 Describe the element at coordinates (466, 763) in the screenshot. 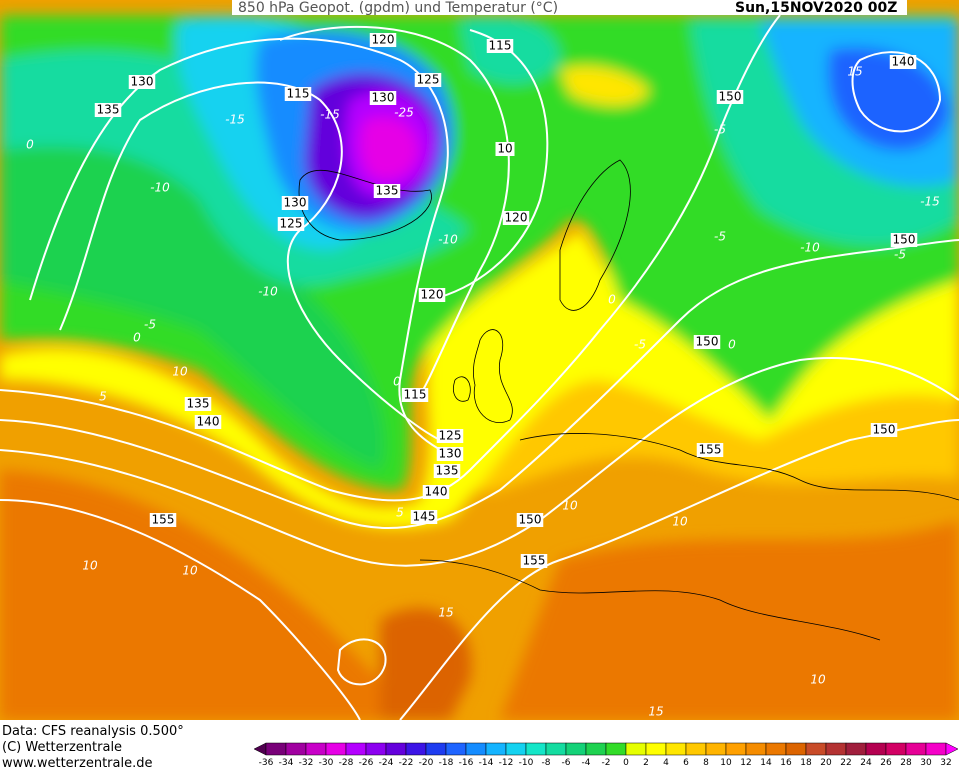

I see `legend-tick-label: -16` at that location.